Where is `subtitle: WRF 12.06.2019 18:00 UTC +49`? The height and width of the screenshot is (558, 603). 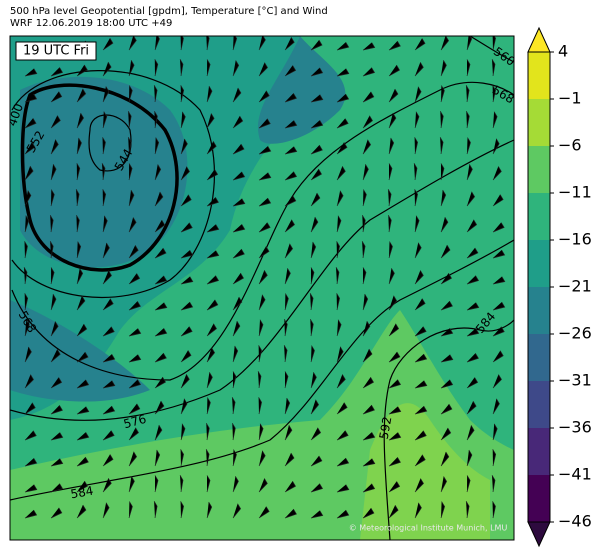
subtitle: WRF 12.06.2019 18:00 UTC +49 is located at coordinates (91, 23).